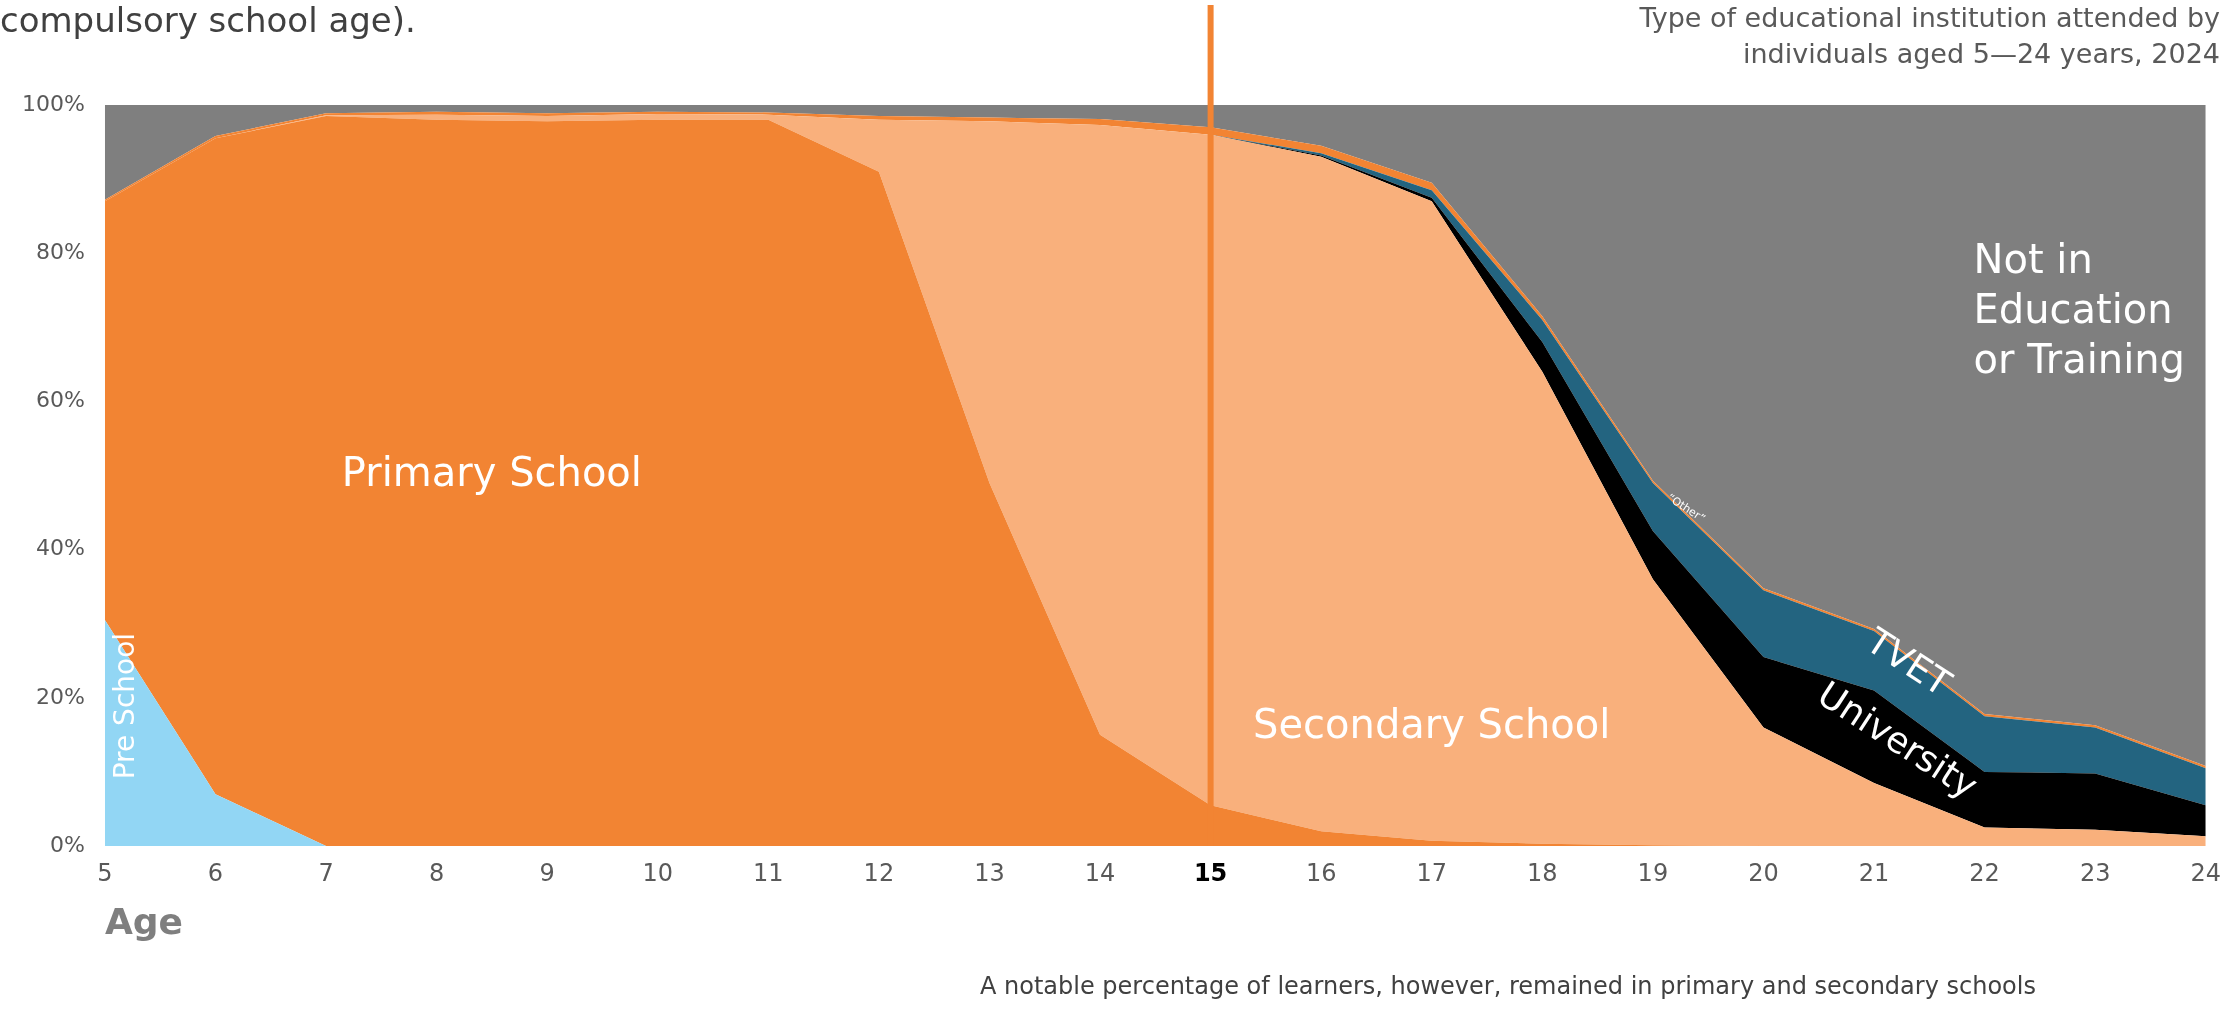  What do you see at coordinates (1100, 872) in the screenshot?
I see `x-tick-label: 14` at bounding box center [1100, 872].